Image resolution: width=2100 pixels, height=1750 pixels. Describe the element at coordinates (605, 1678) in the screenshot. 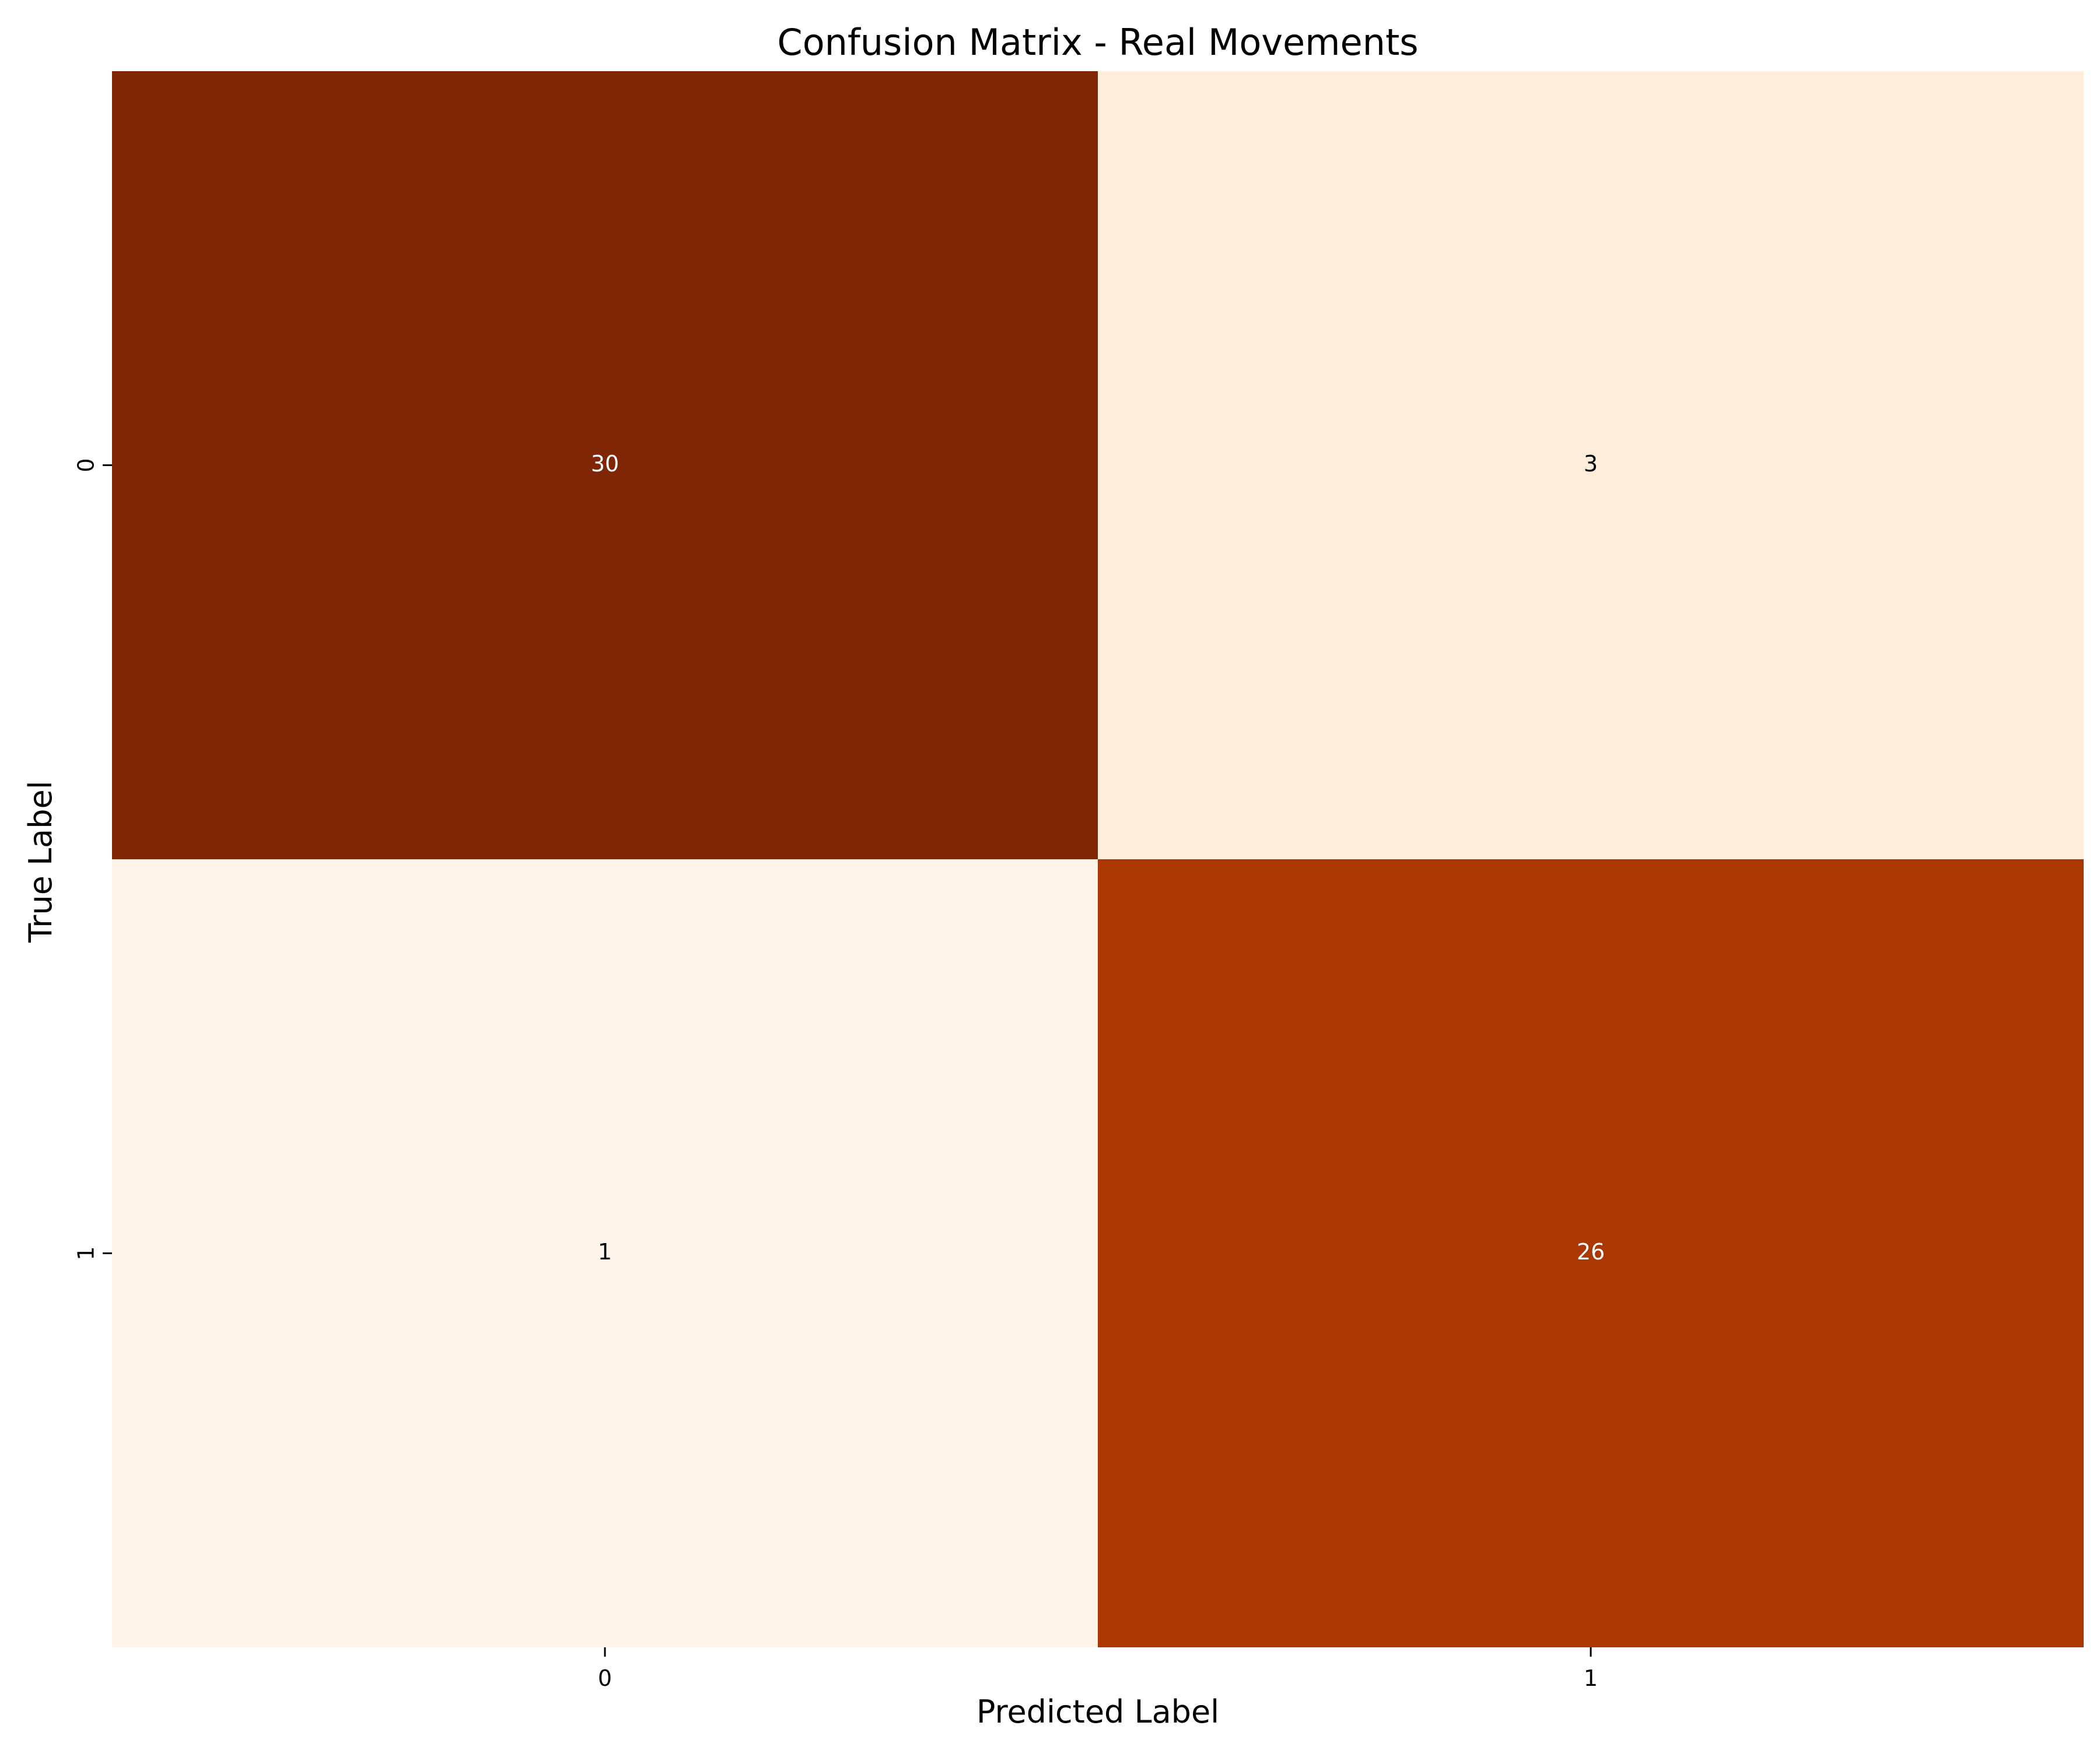

I see `x-tick-label-0: 0` at that location.